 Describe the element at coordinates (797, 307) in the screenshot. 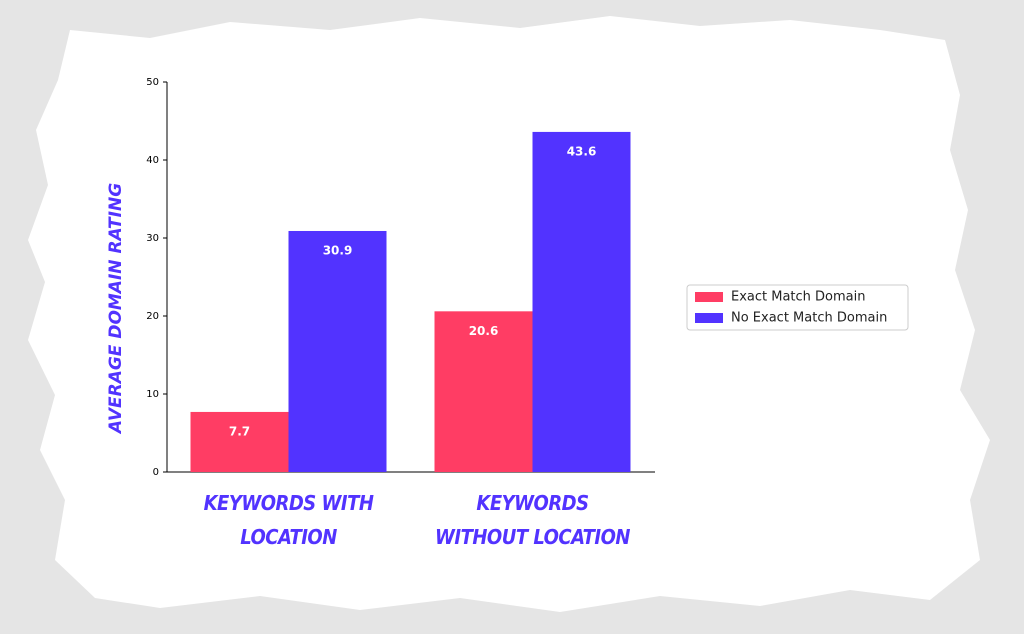

I see `legend-box` at that location.